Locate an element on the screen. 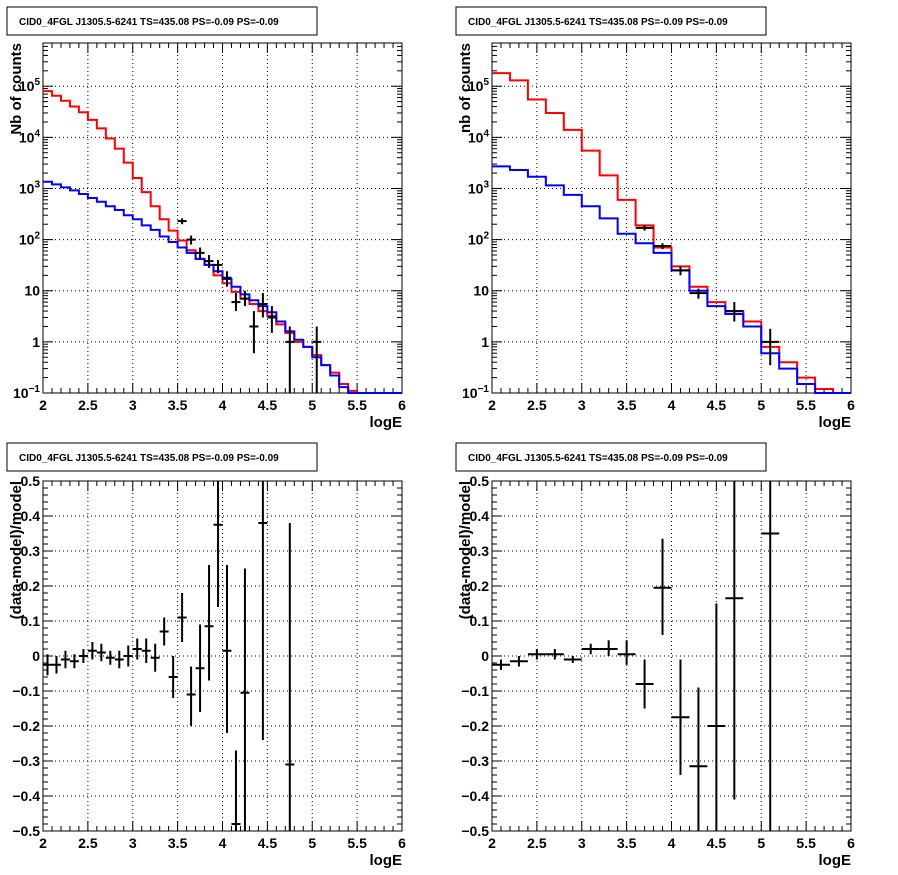 The height and width of the screenshot is (875, 898). series-line is located at coordinates (671, 279).